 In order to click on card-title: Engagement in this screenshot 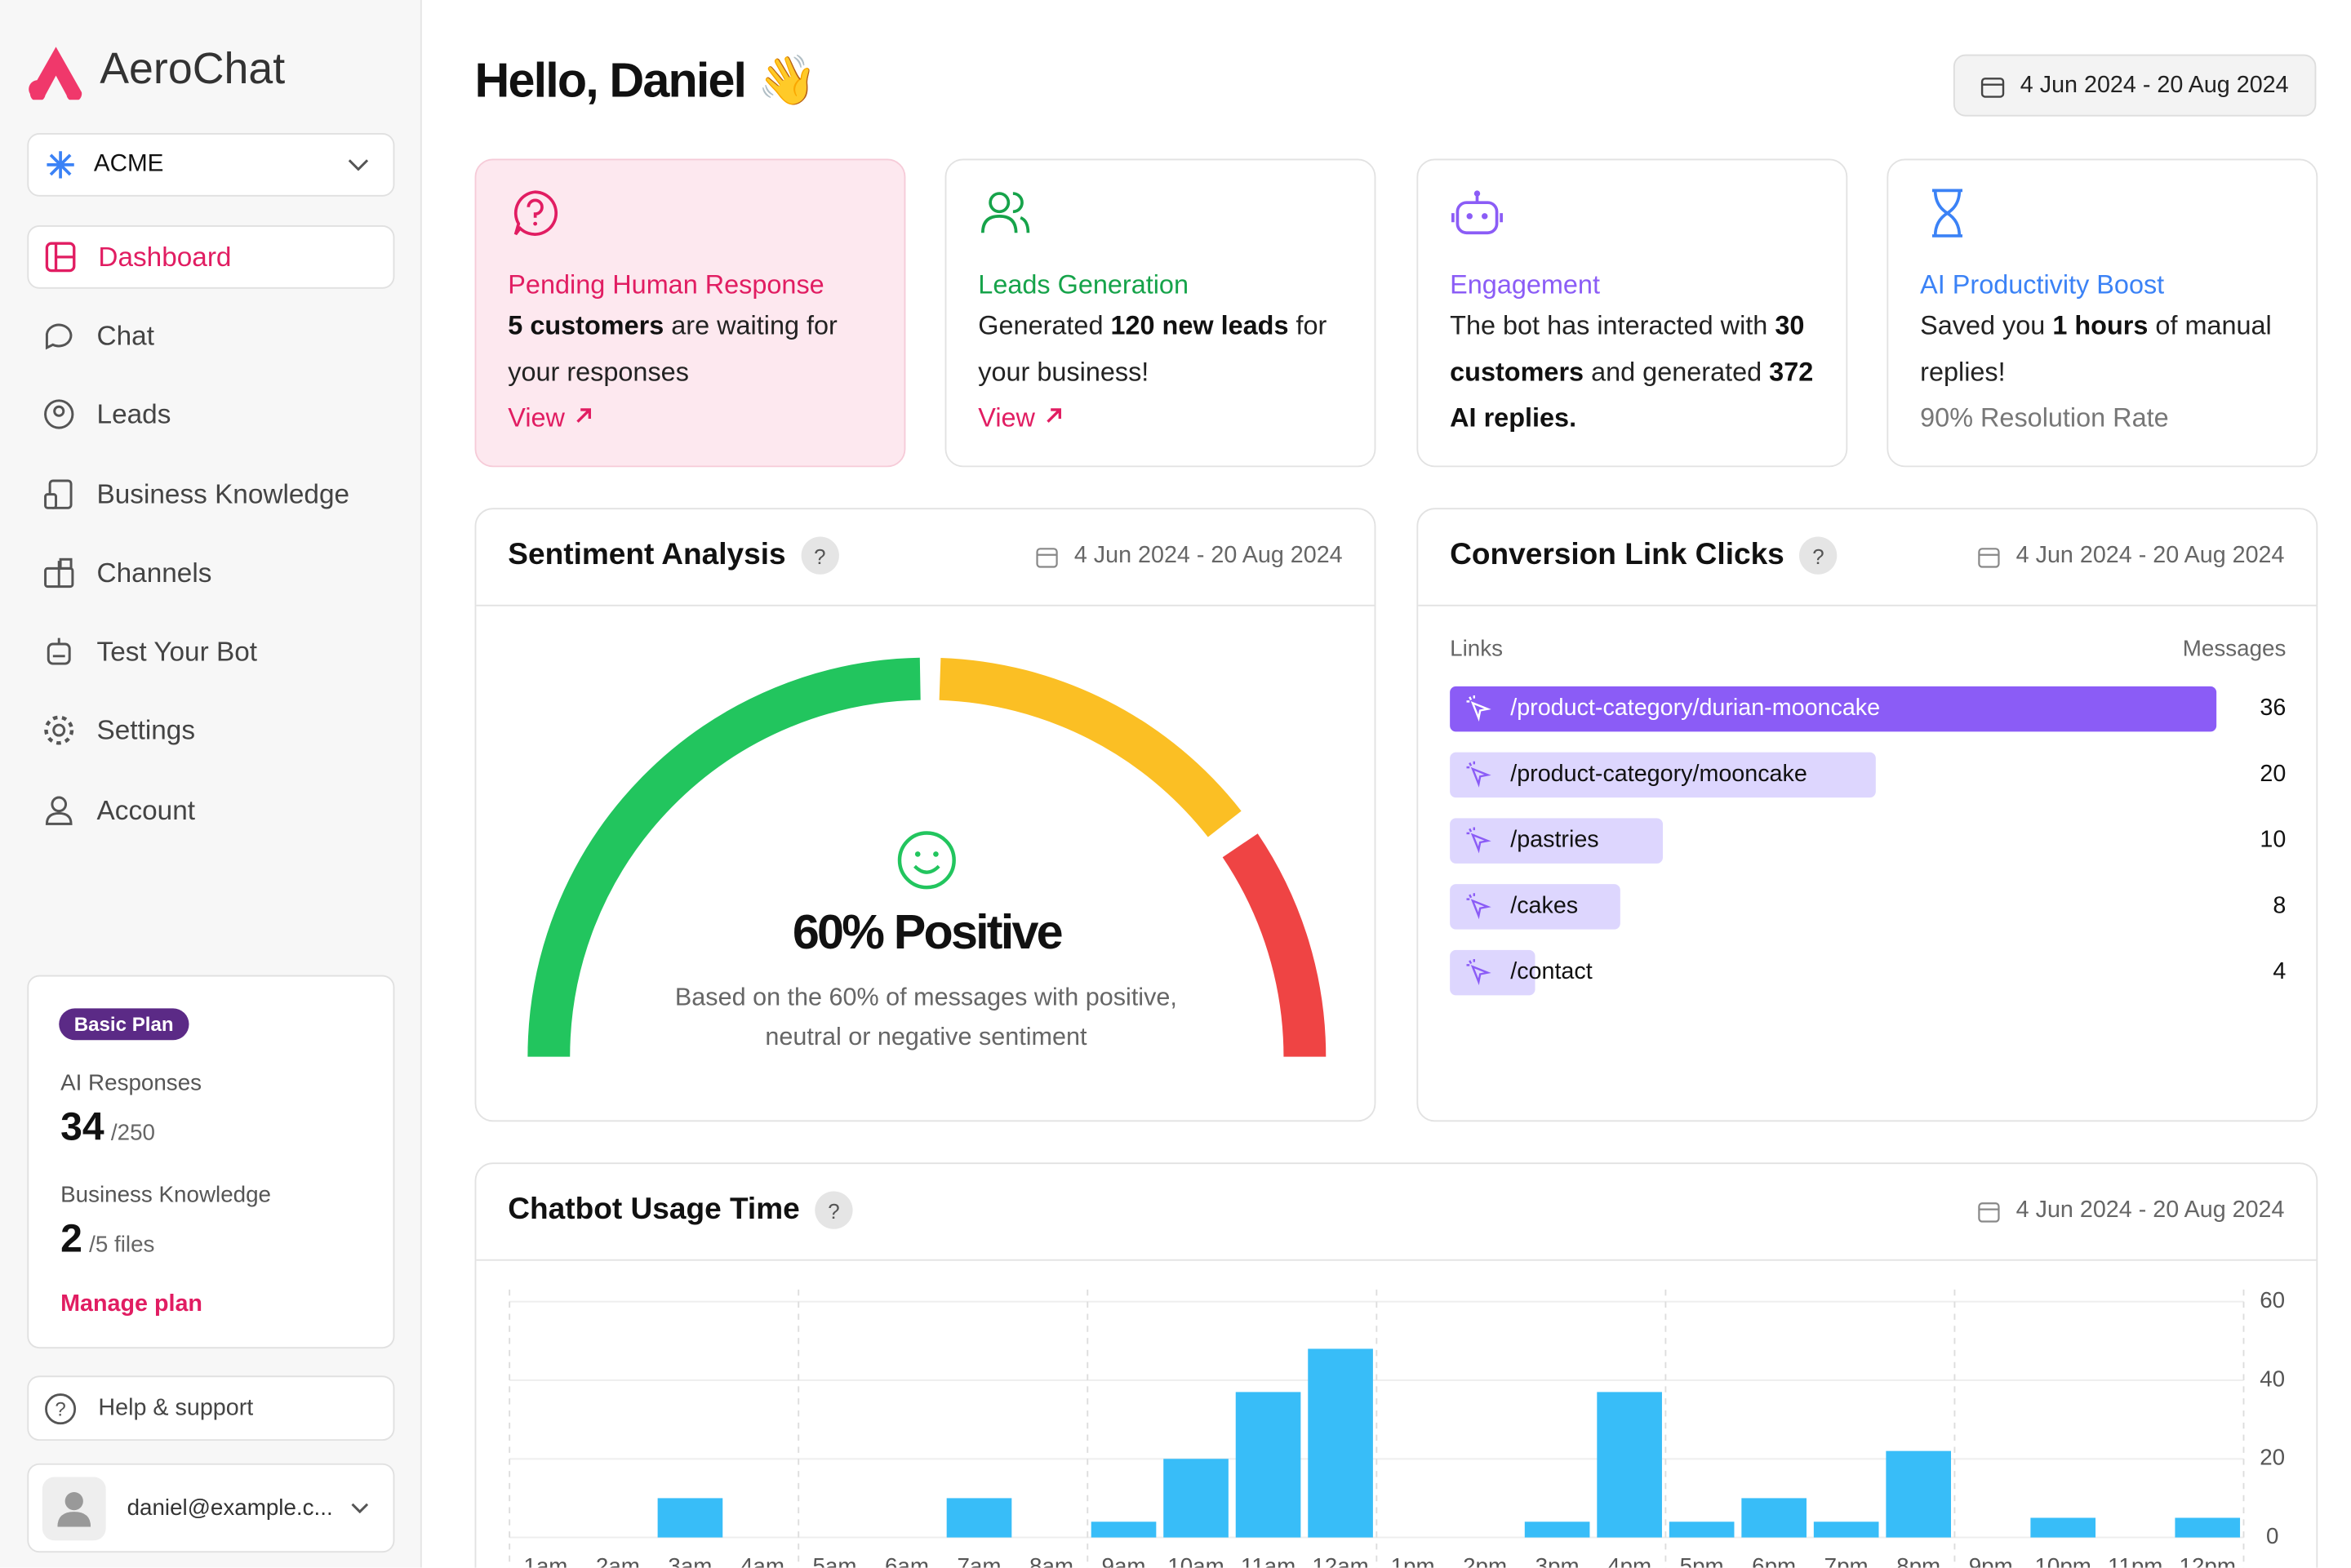, I will do `click(1525, 284)`.